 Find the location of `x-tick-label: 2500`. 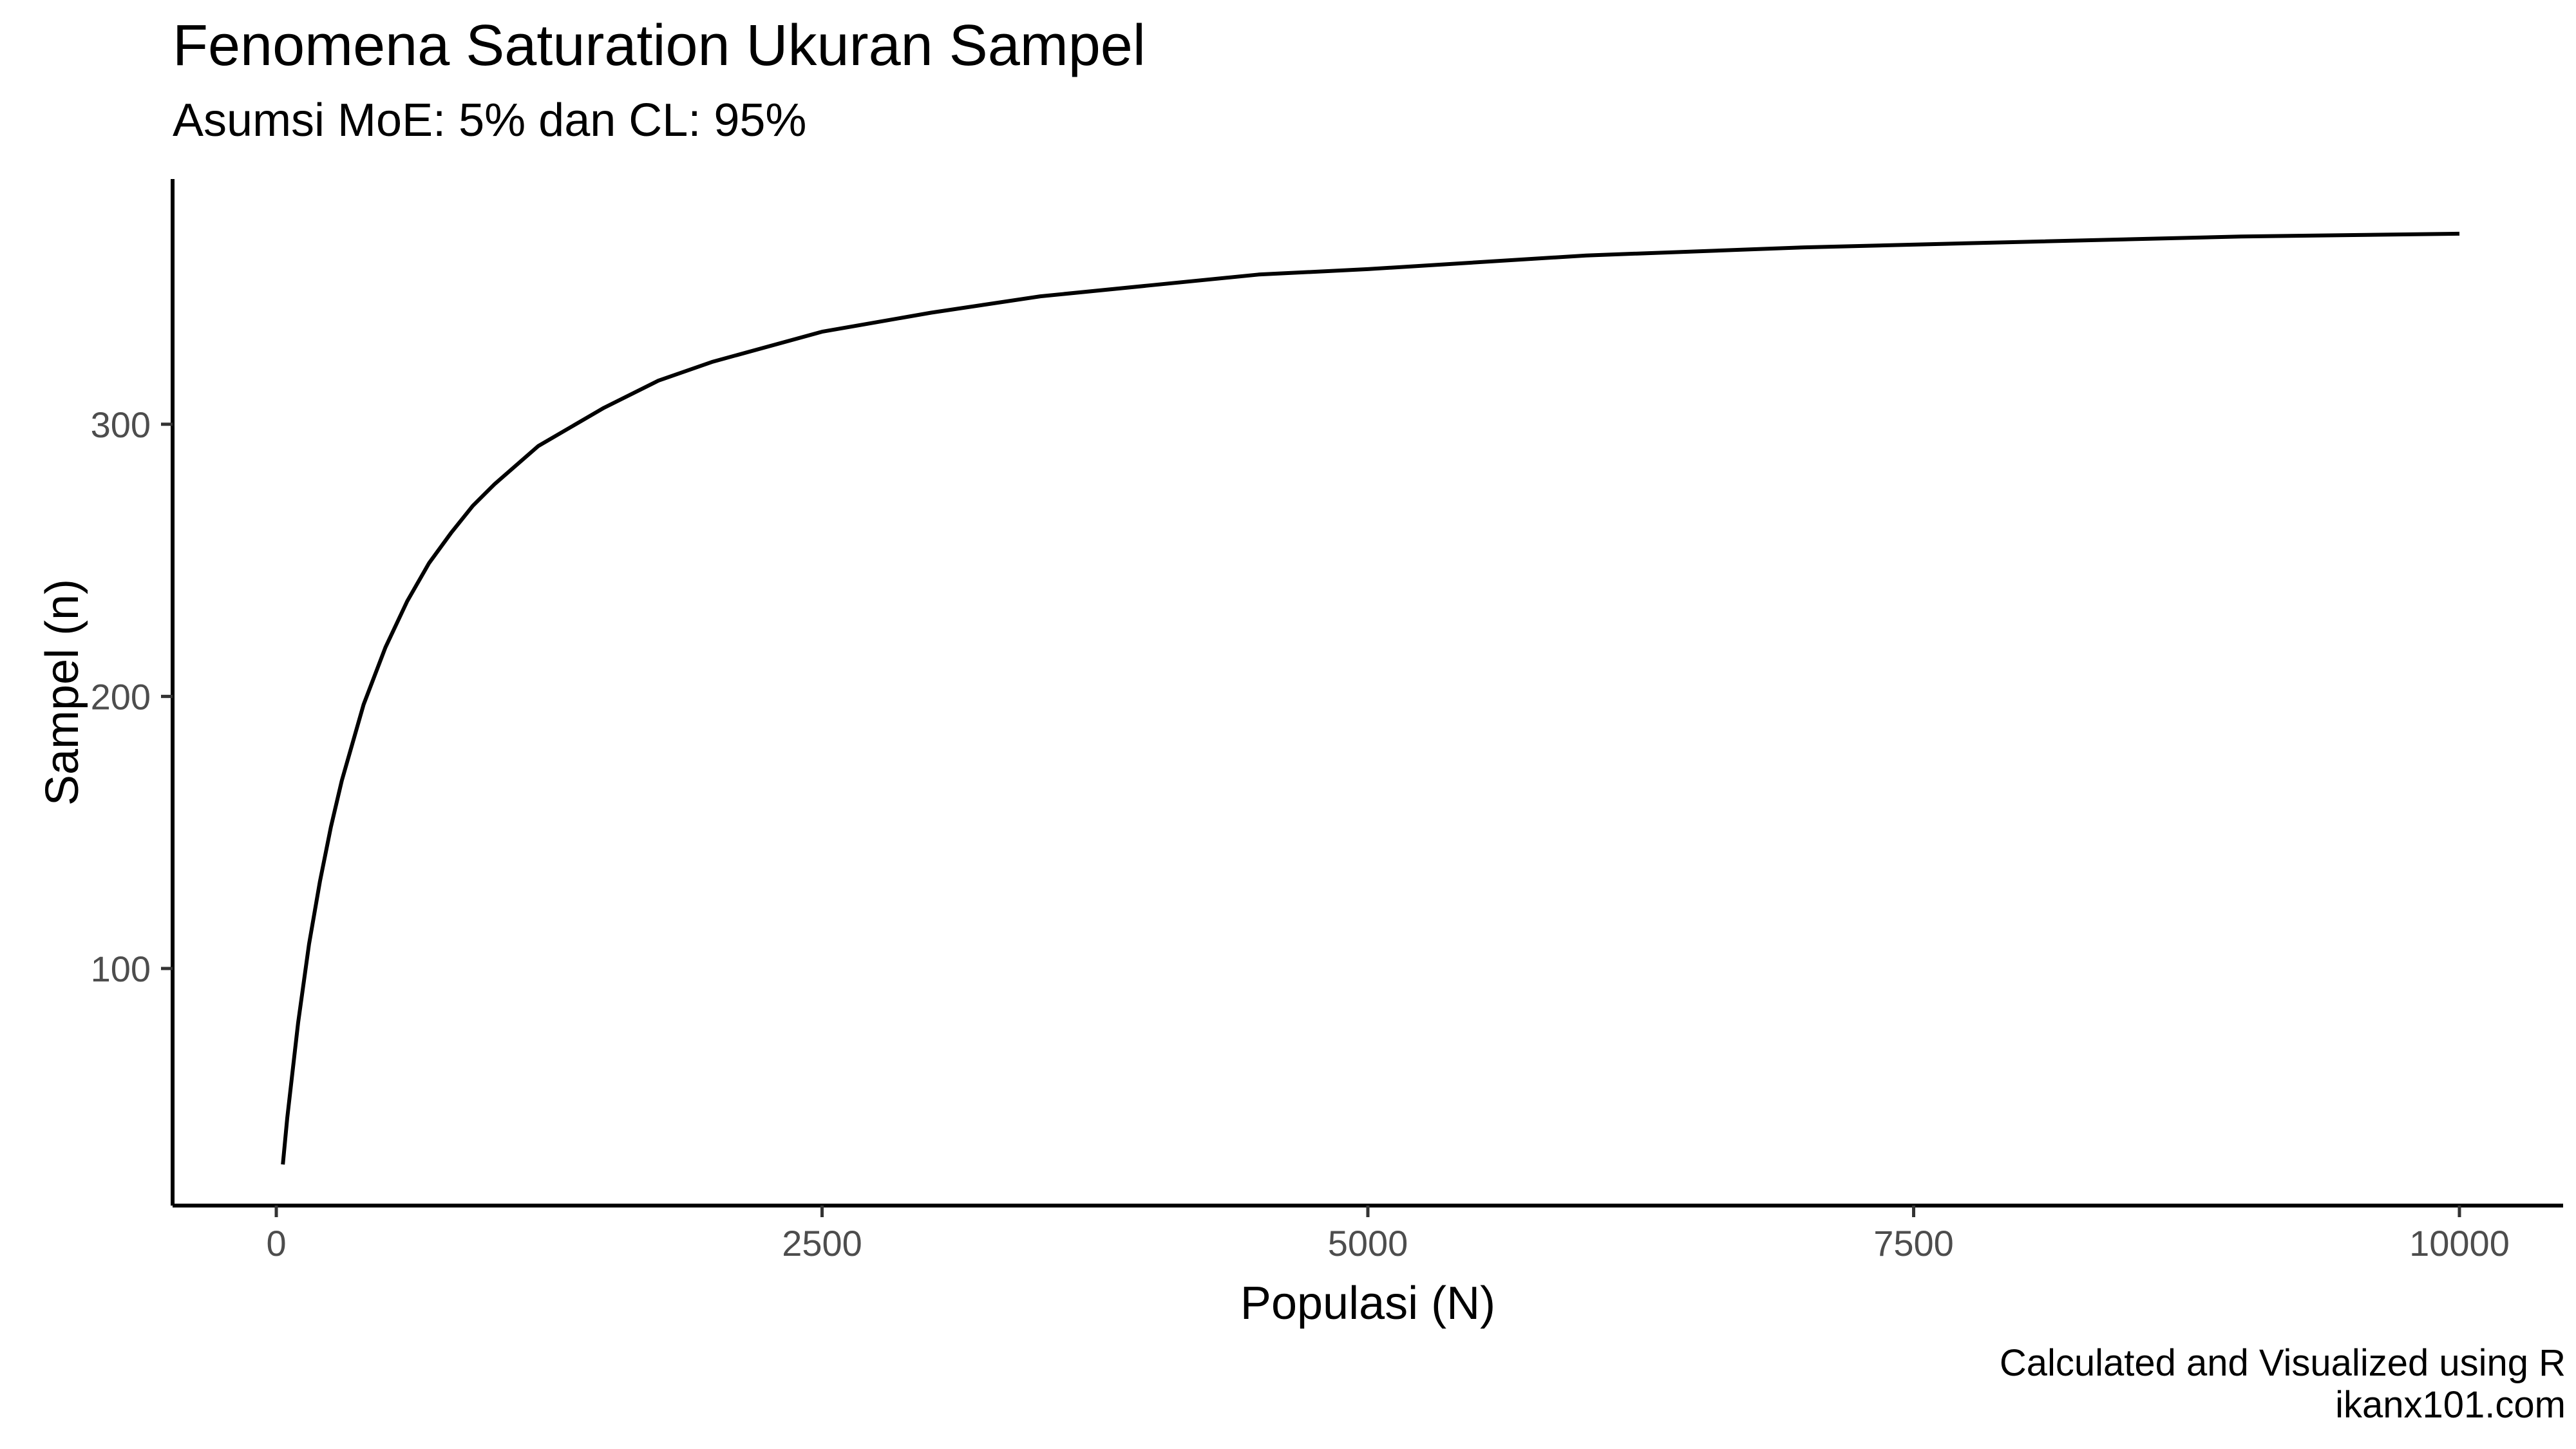

x-tick-label: 2500 is located at coordinates (822, 1243).